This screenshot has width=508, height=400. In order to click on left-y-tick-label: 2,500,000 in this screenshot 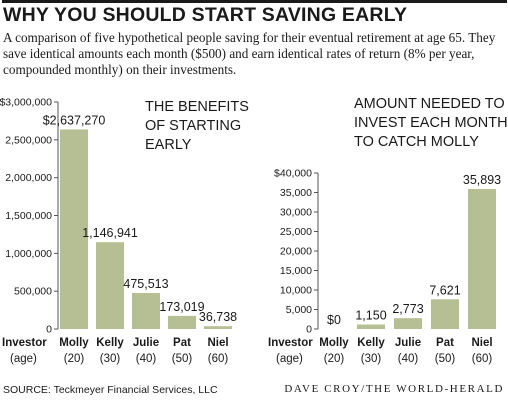, I will do `click(28, 140)`.